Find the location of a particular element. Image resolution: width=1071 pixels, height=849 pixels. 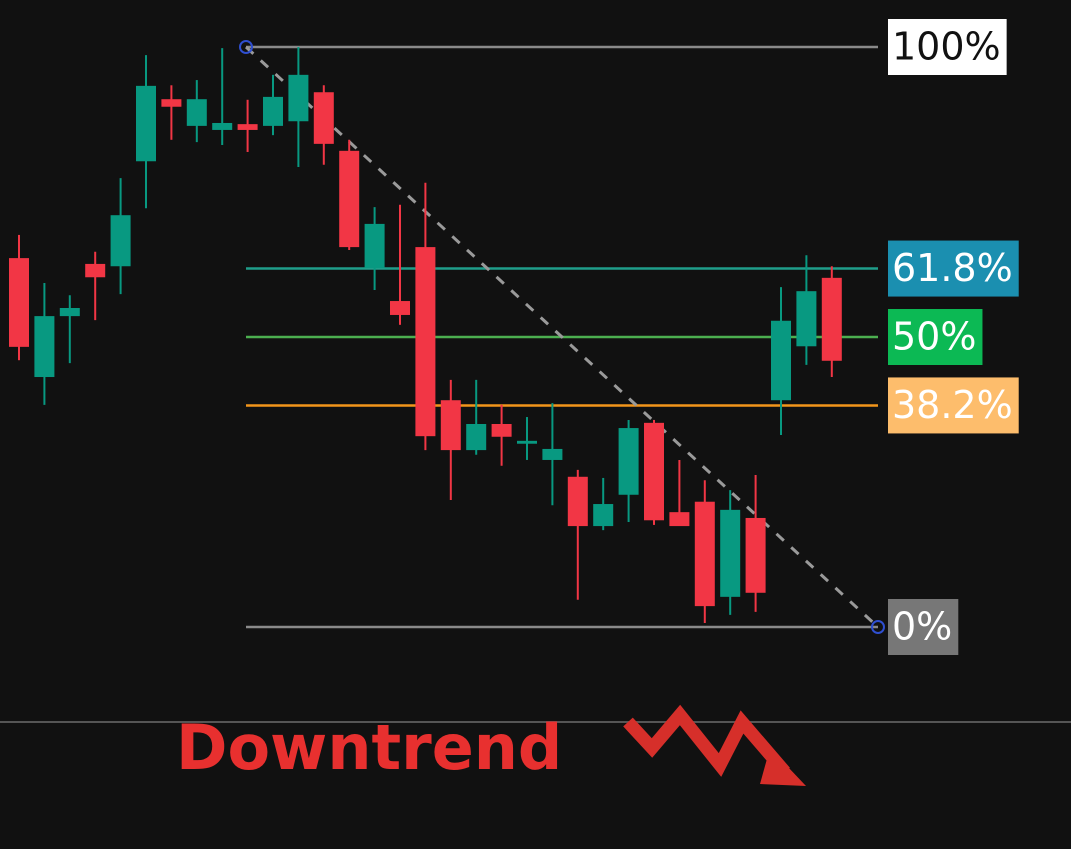

fib-label: 0% is located at coordinates (922, 627).